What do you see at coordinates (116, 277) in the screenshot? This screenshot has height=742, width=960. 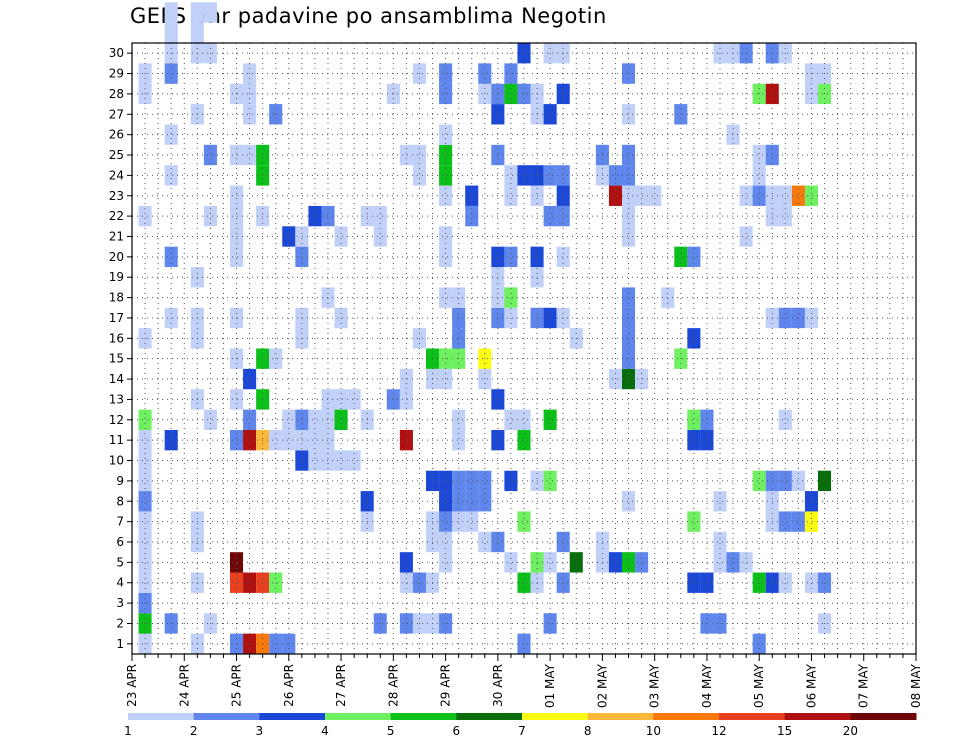 I see `y-tick-label: 19` at bounding box center [116, 277].